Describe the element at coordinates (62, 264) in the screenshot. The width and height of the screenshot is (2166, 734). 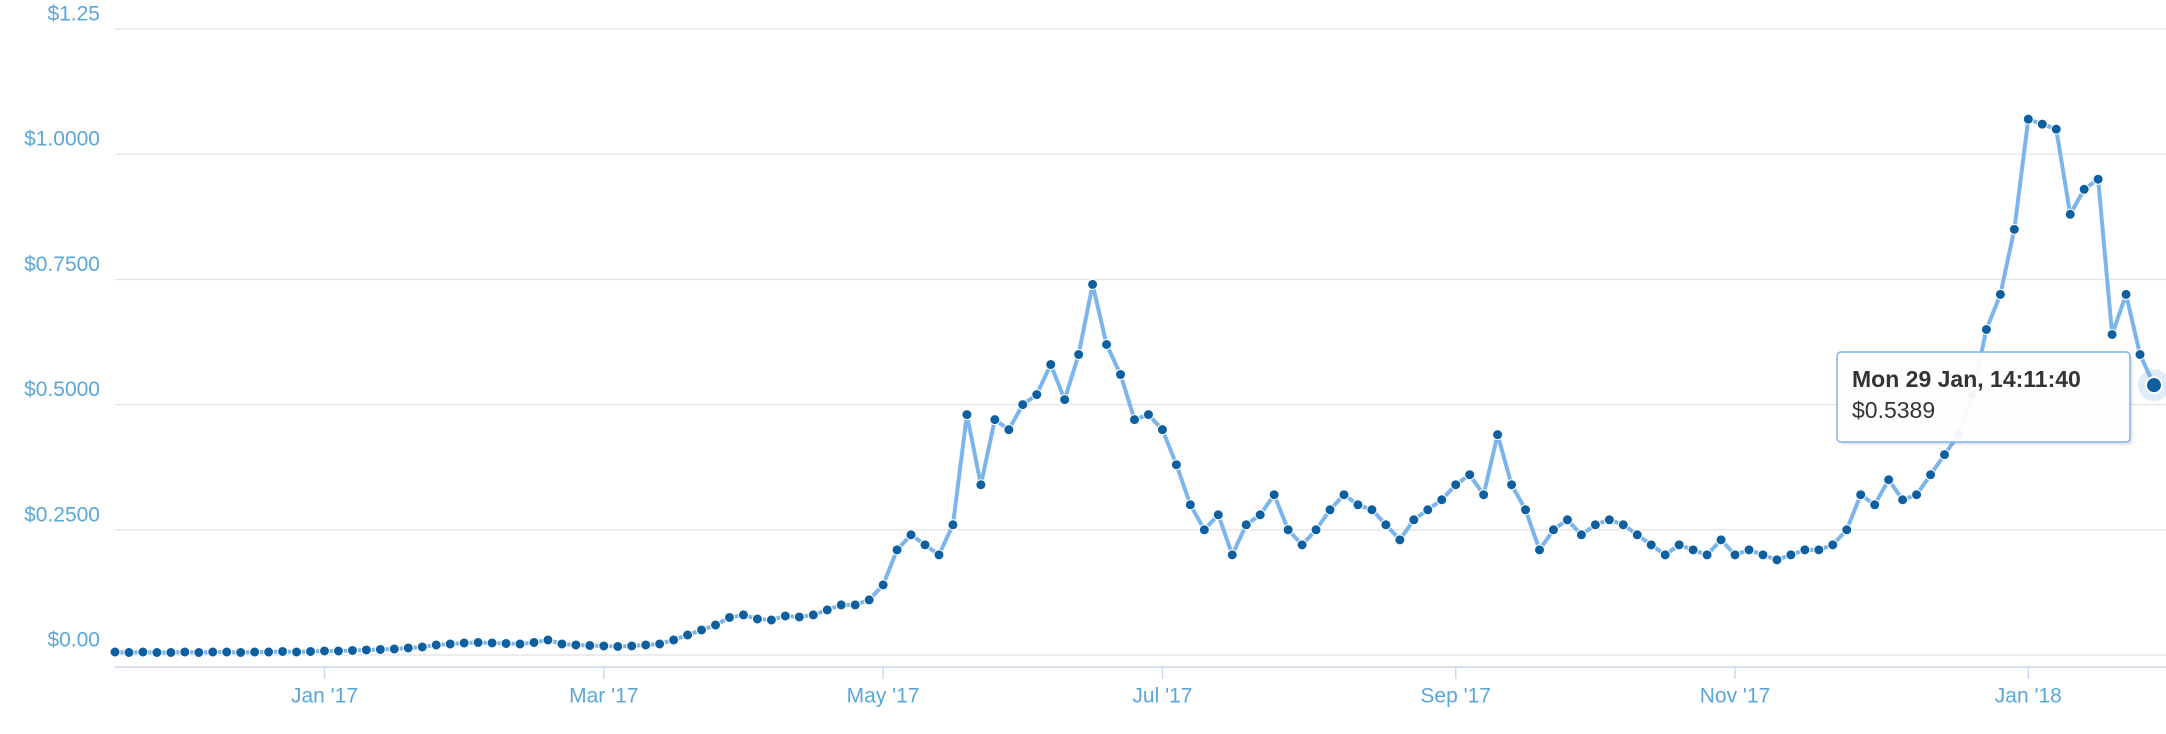
I see `y-tick-label: $0.7500` at that location.